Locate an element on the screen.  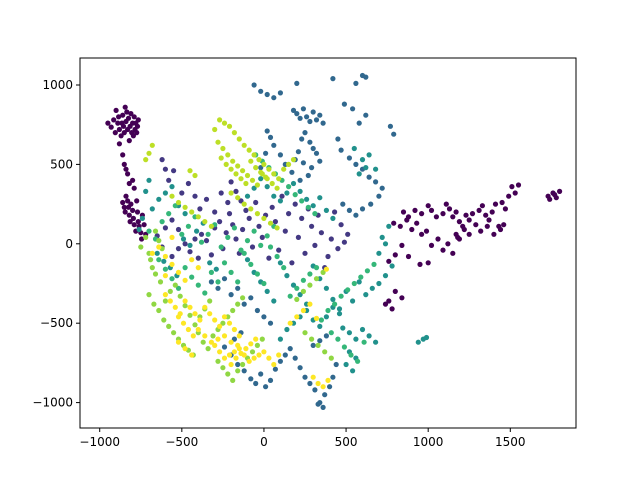
x-tick-label: 500 is located at coordinates (346, 442).